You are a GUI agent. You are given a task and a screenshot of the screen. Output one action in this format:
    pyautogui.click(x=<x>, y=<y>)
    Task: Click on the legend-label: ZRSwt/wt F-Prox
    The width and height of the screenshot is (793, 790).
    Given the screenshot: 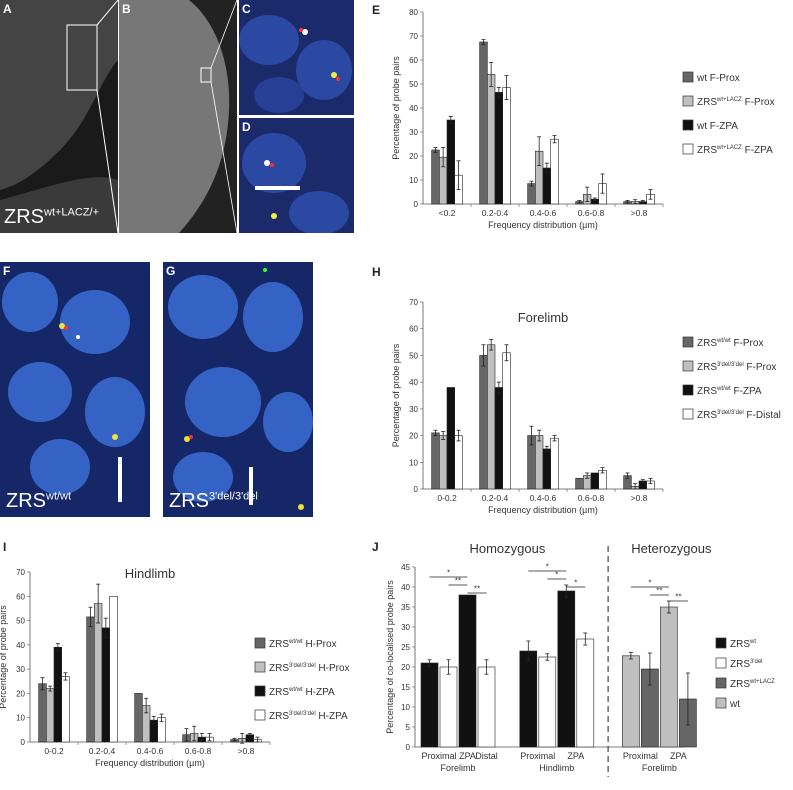 What is the action you would take?
    pyautogui.click(x=730, y=343)
    